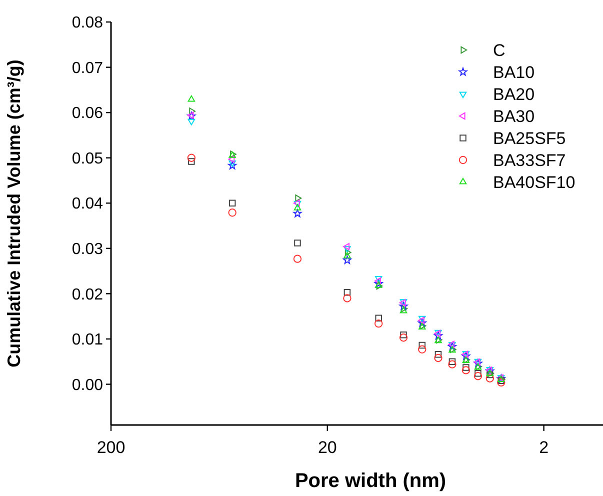  I want to click on y-axis-title: Cumulative Intruded Volume (cm³/g), so click(14, 214).